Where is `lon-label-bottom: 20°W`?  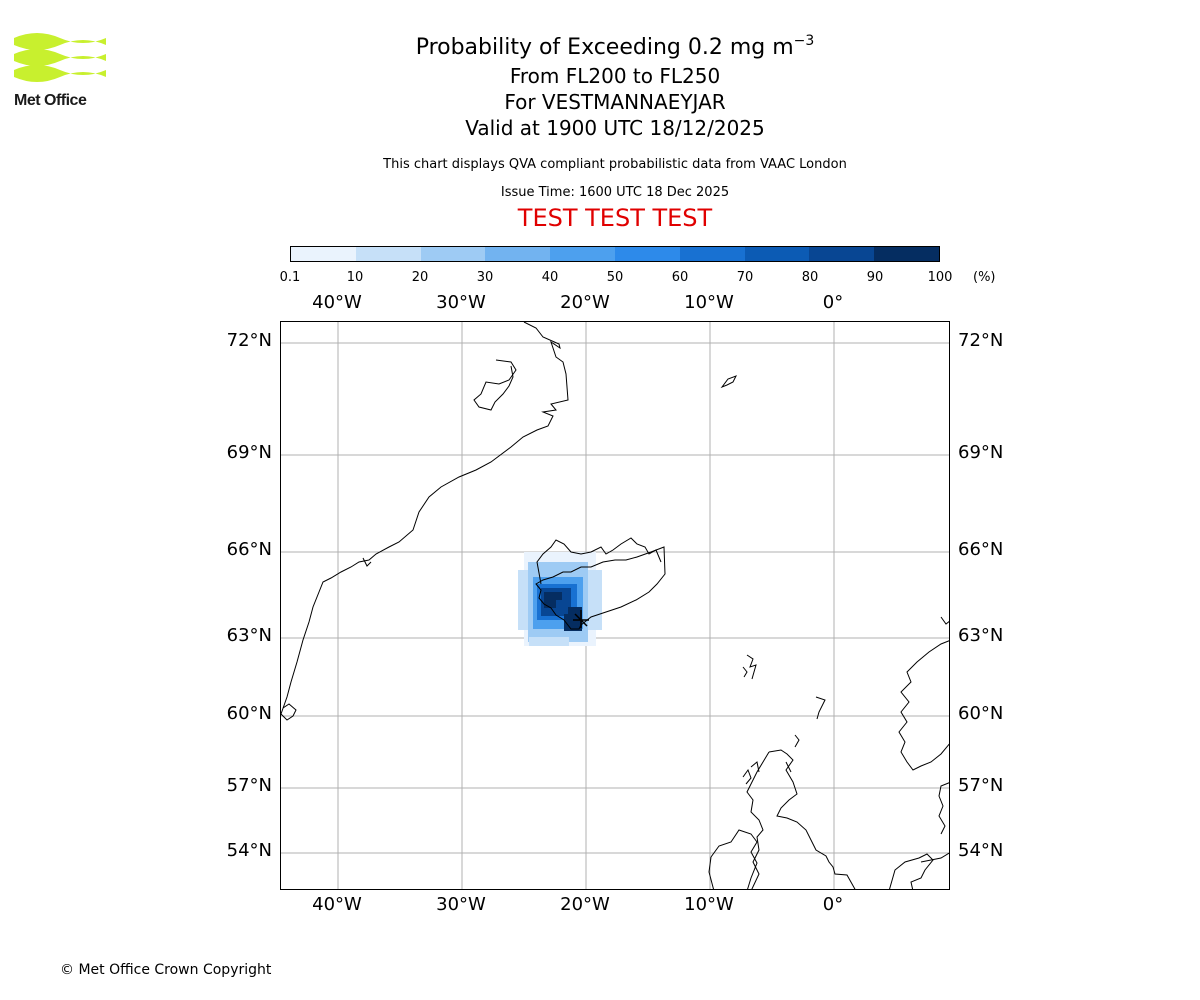 lon-label-bottom: 20°W is located at coordinates (585, 904).